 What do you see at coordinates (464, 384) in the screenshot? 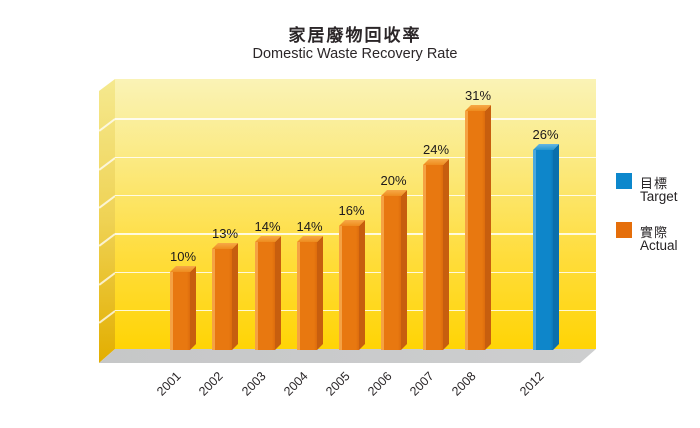
I see `x-axis-label-2008: 2008` at bounding box center [464, 384].